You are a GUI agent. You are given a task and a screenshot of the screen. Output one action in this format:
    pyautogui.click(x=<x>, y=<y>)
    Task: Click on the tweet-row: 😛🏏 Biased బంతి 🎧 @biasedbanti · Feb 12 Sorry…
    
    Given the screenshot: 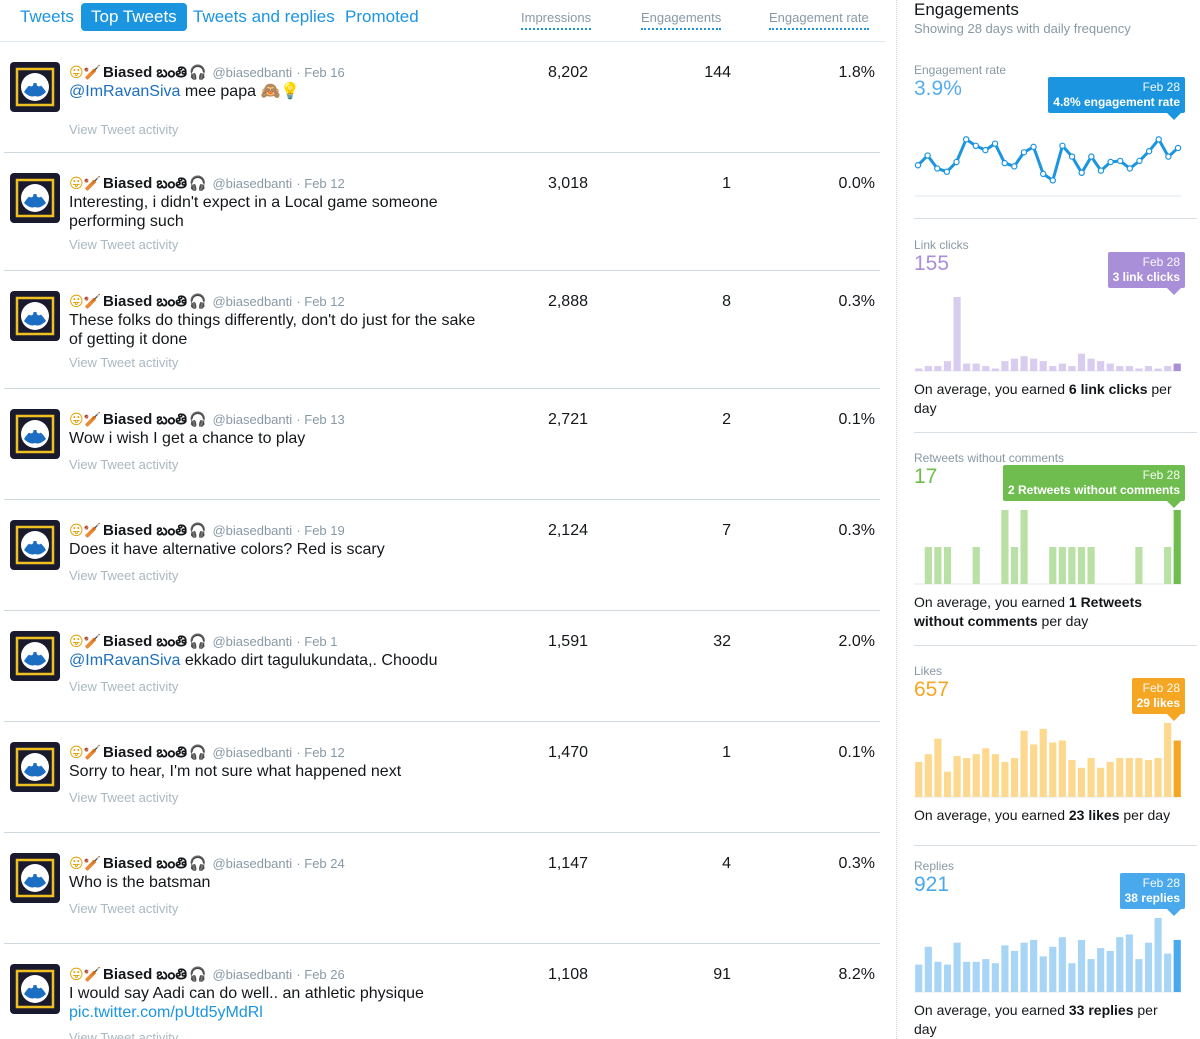 What is the action you would take?
    pyautogui.click(x=442, y=777)
    